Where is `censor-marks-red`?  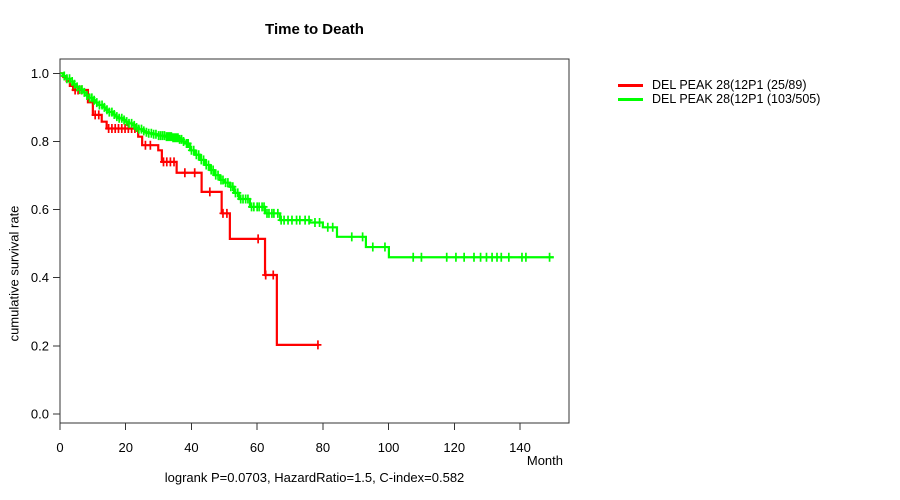 censor-marks-red is located at coordinates (196, 217).